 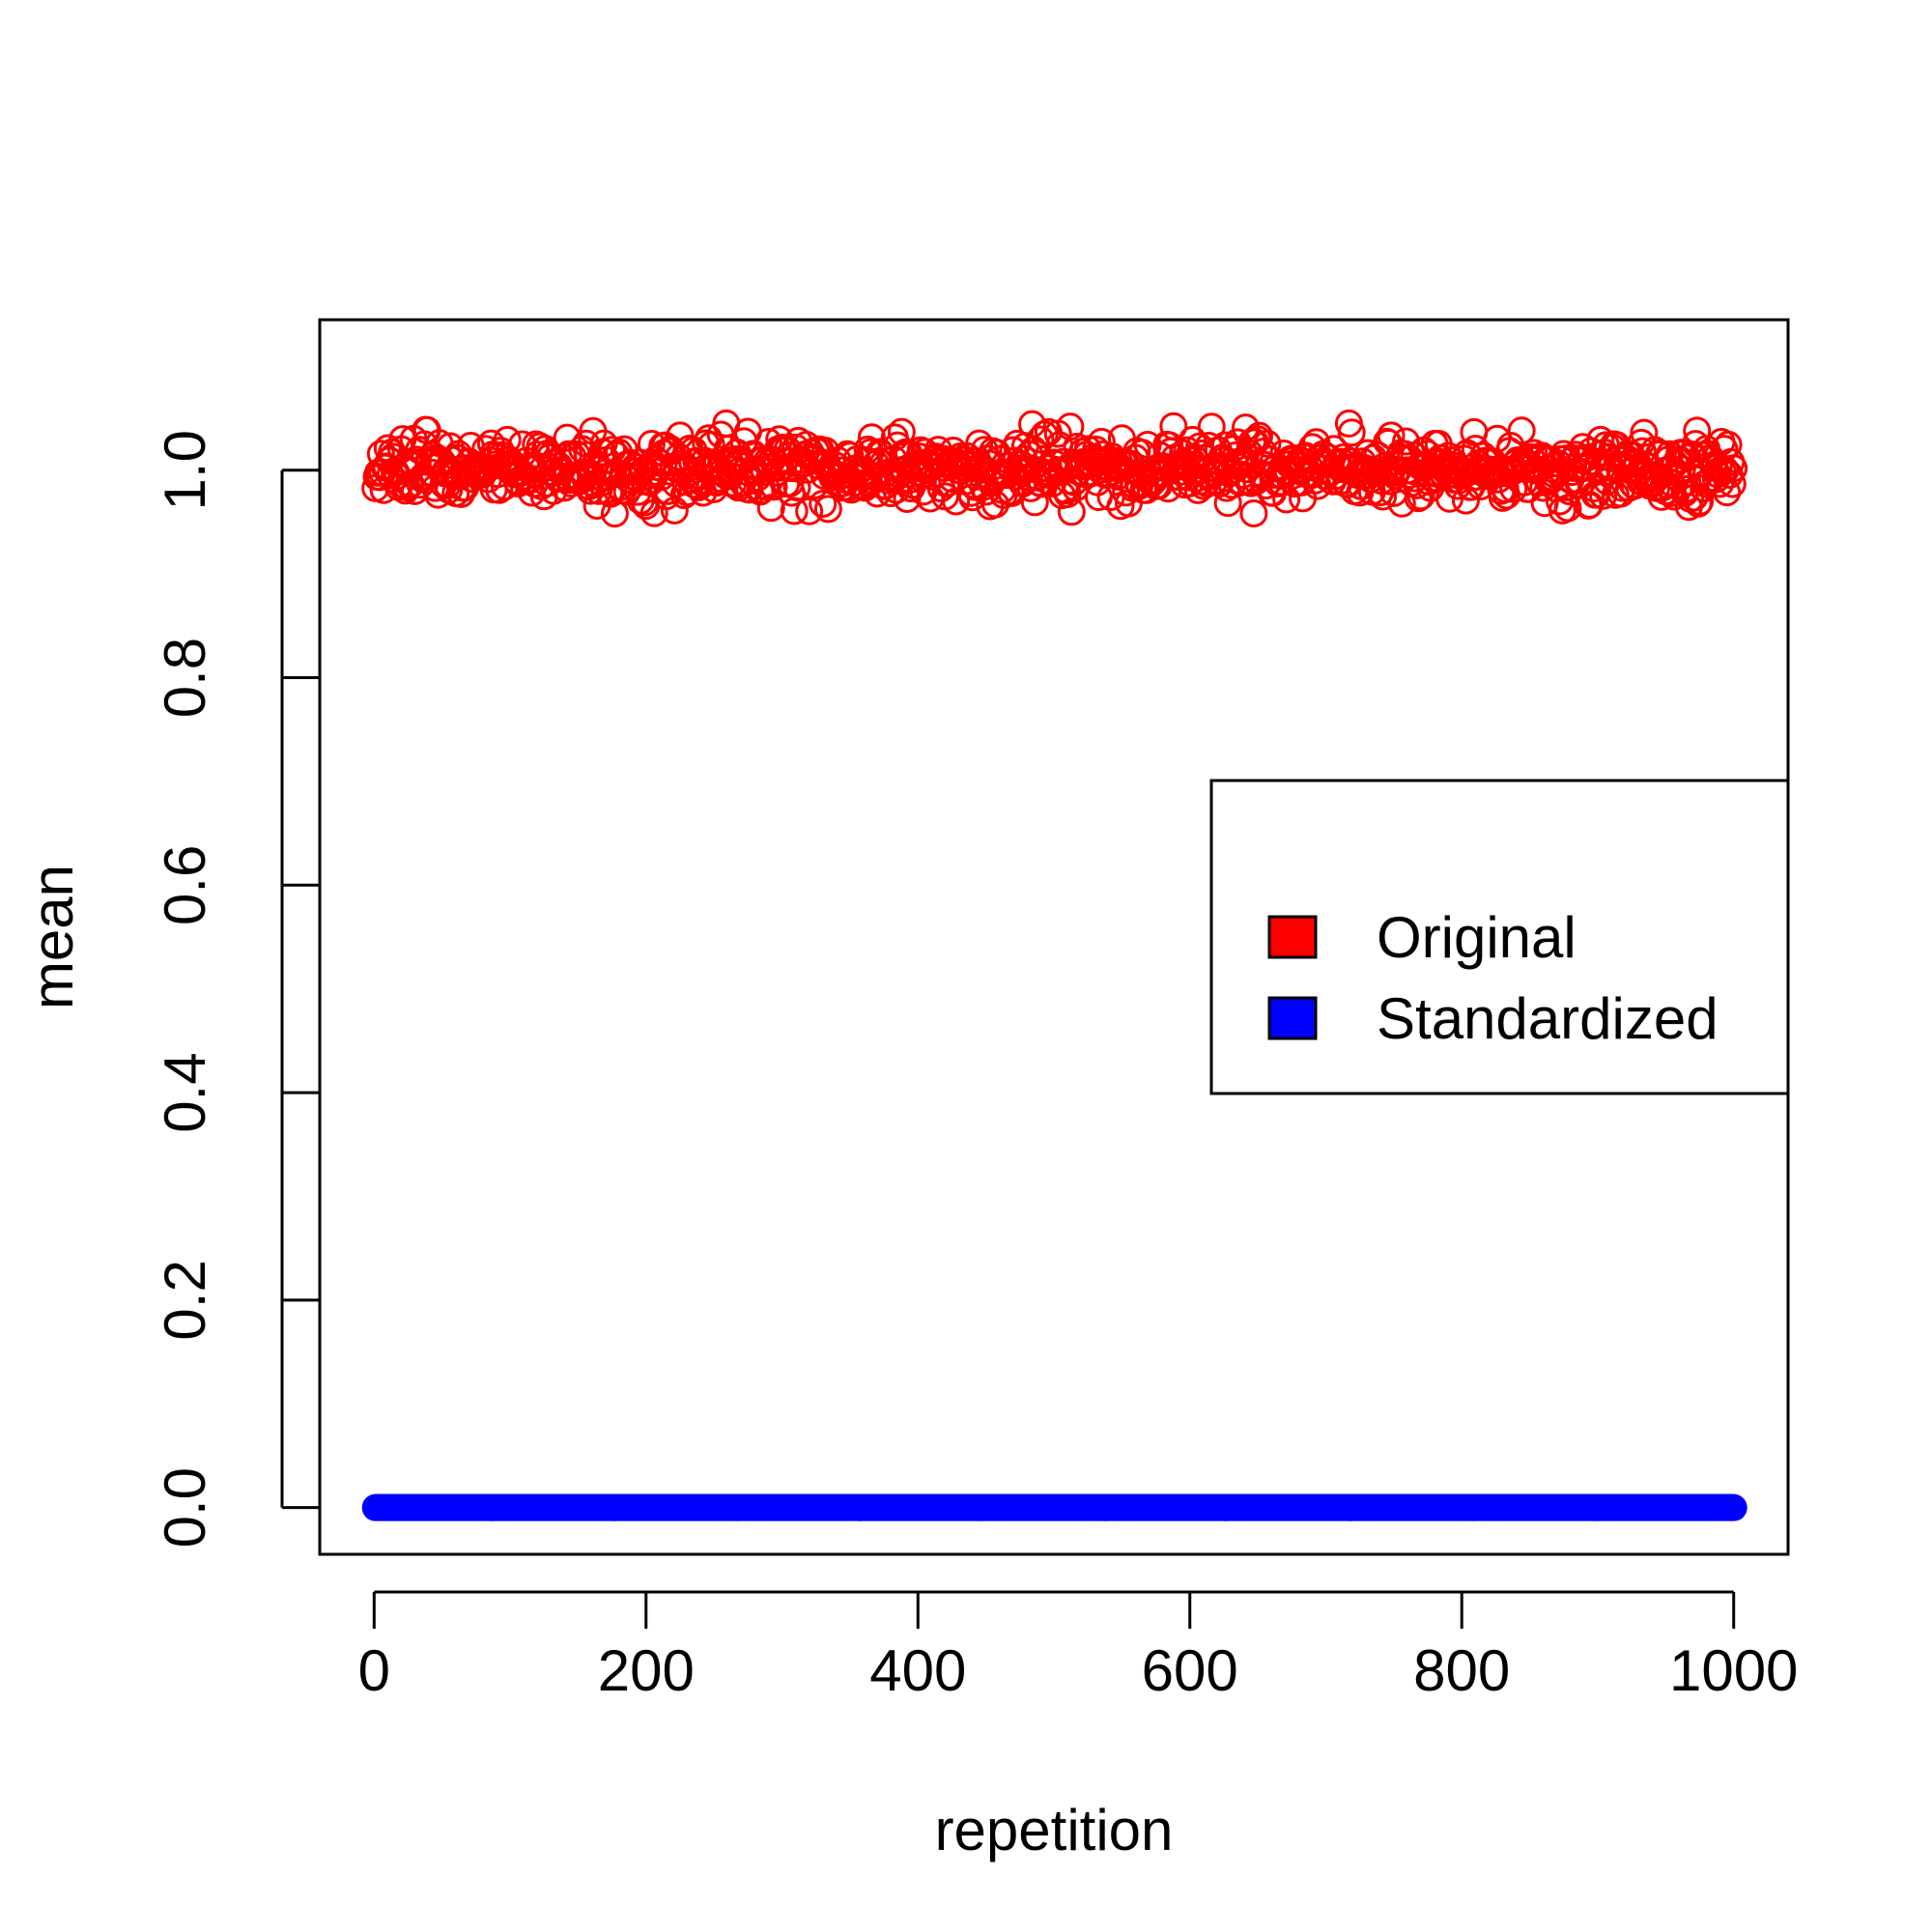 I want to click on series-standardized-points, so click(x=1054, y=1507).